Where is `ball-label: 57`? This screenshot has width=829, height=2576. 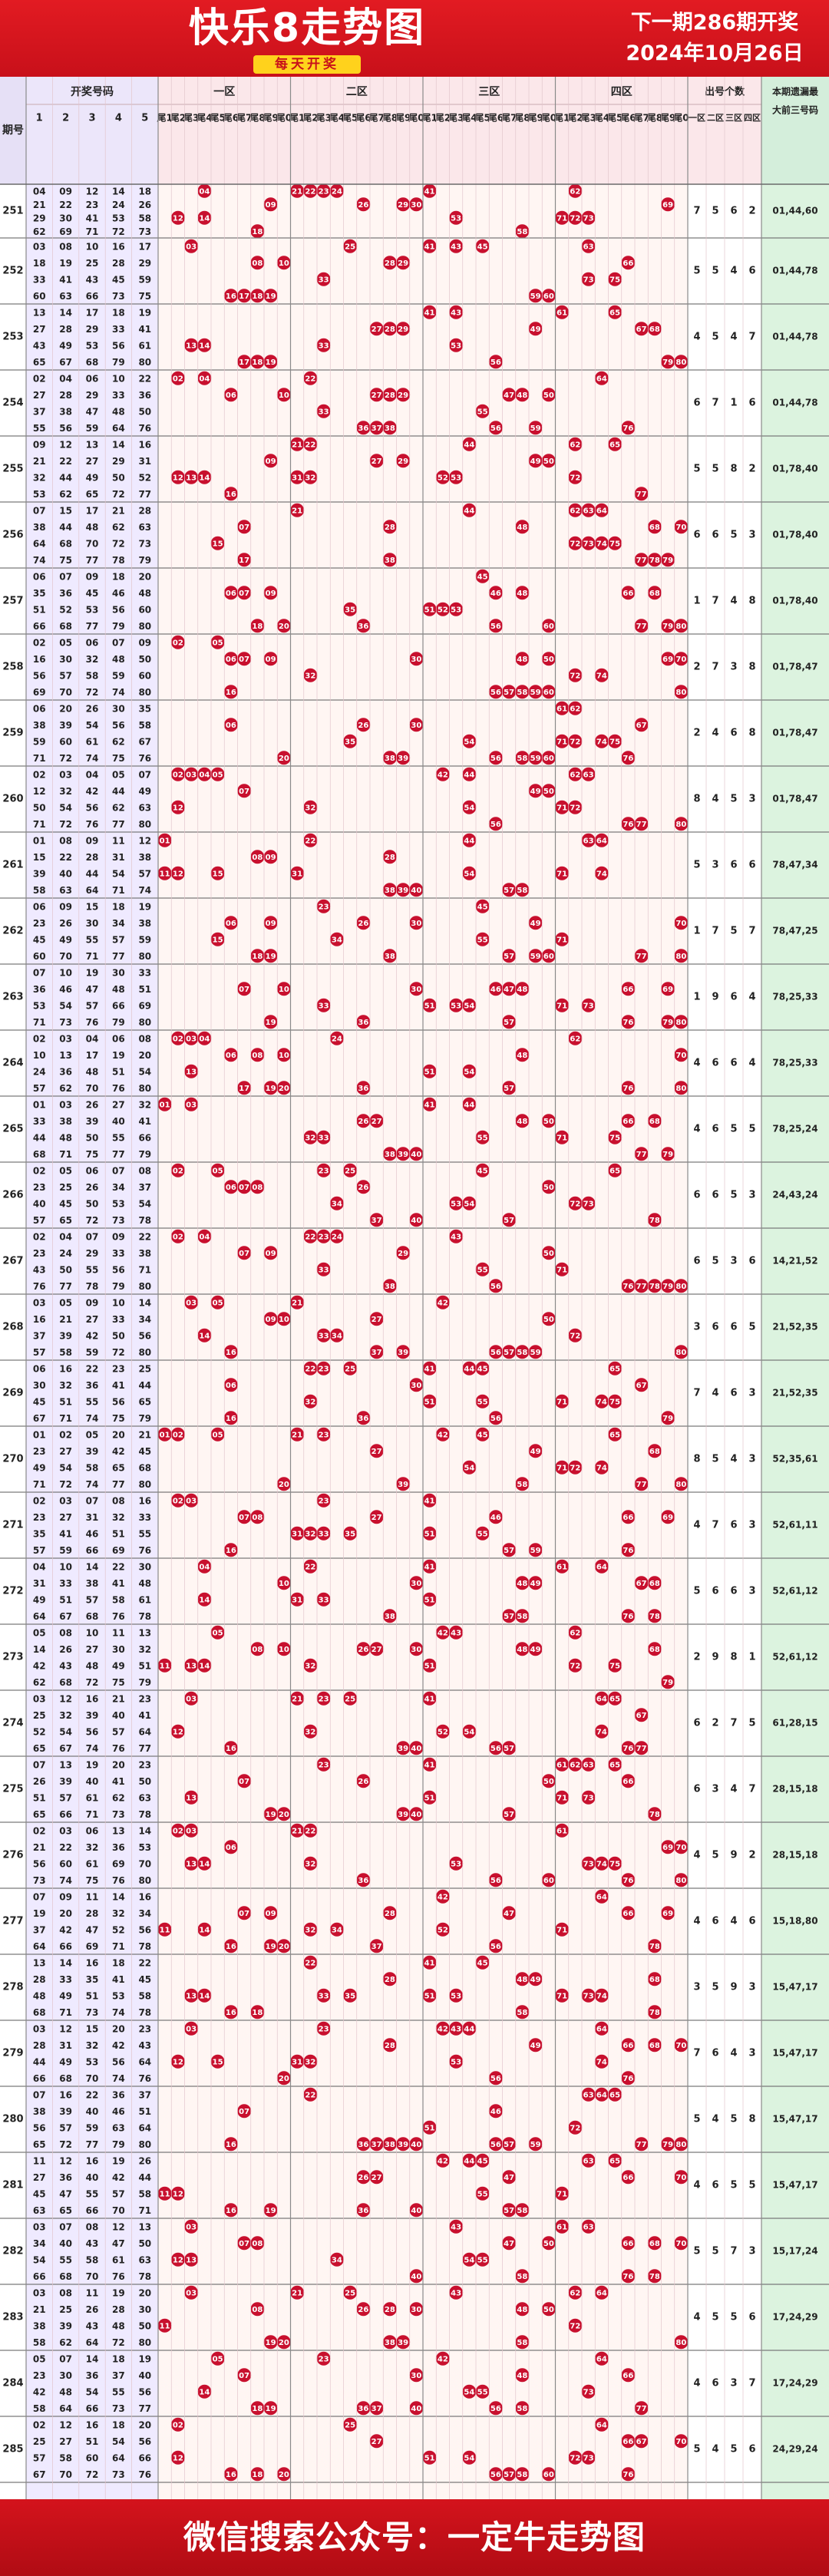 ball-label: 57 is located at coordinates (509, 1551).